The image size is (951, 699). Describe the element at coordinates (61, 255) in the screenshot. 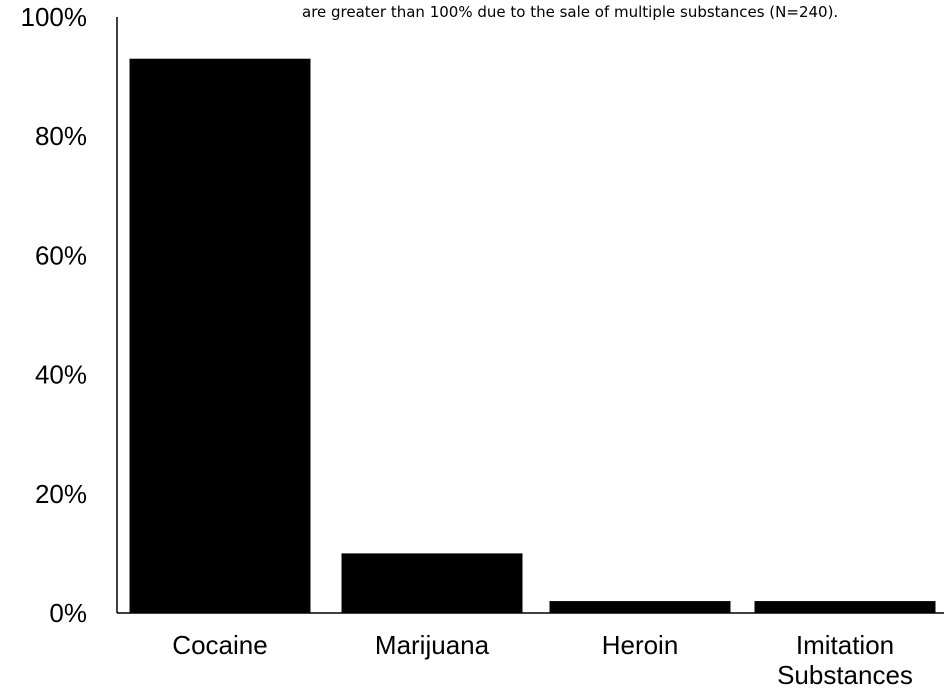

I see `y-tick-label: 60%` at that location.